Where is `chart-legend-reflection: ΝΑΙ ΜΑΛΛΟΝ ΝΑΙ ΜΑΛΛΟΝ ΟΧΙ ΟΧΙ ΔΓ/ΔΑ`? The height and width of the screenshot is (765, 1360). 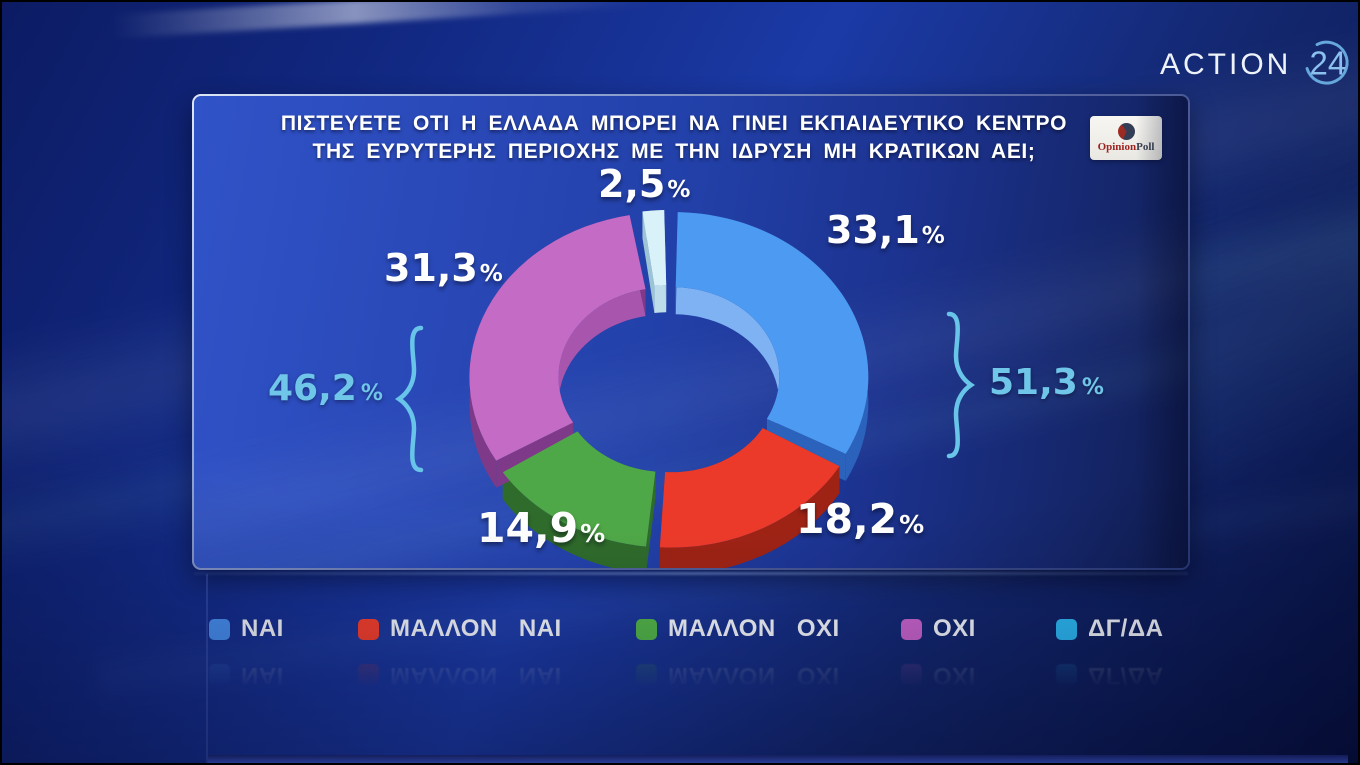 chart-legend-reflection: ΝΑΙ ΜΑΛΛΟΝ ΝΑΙ ΜΑΛΛΟΝ ΟΧΙ ΟΧΙ ΔΓ/ΔΑ is located at coordinates (680, 675).